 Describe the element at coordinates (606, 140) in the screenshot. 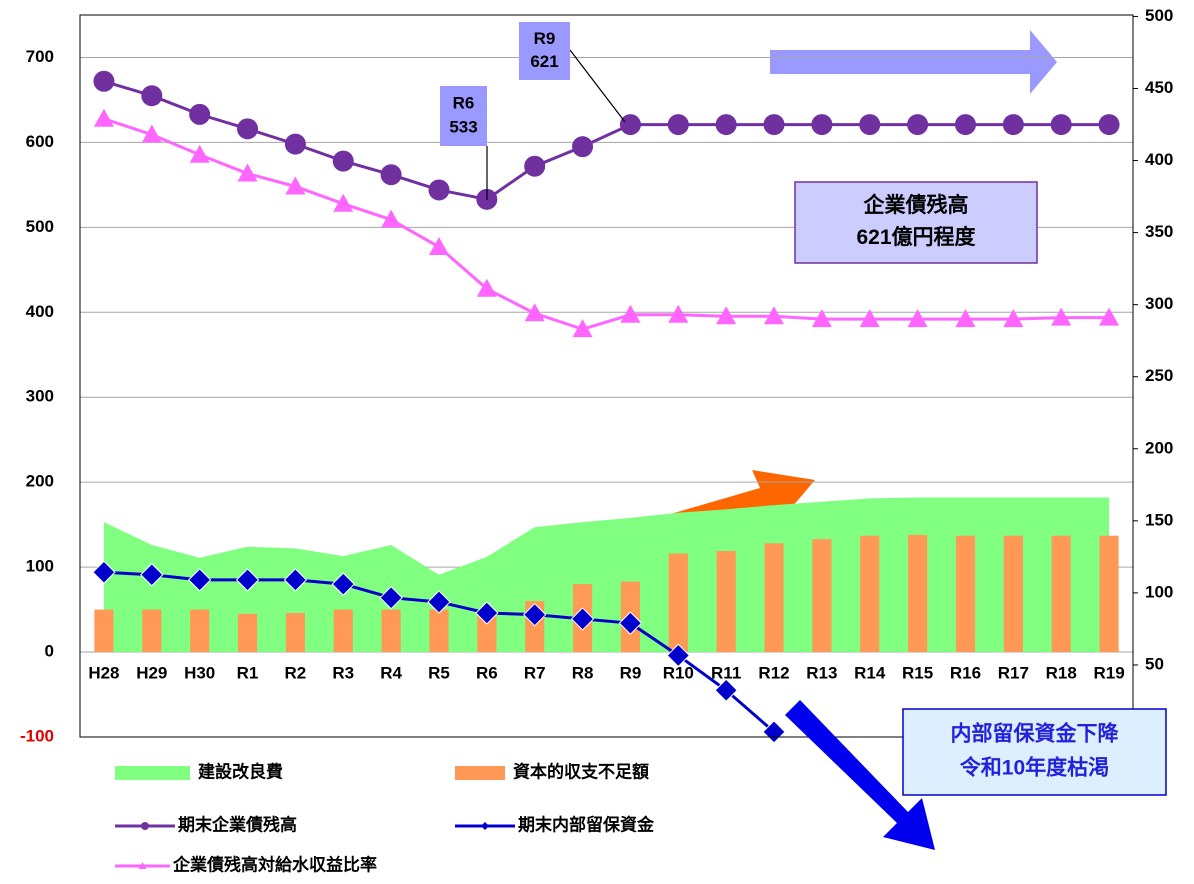

I see `line` at that location.